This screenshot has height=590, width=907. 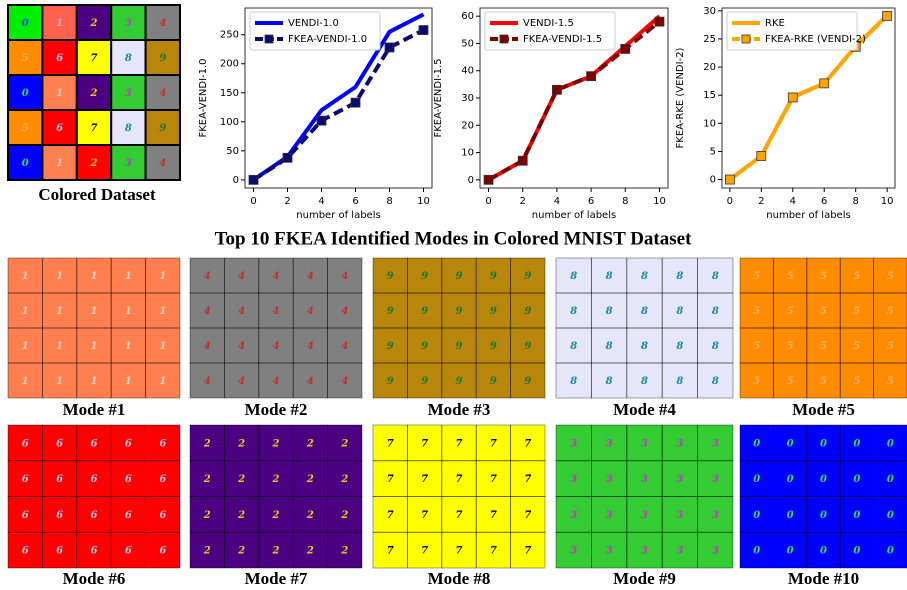 I want to click on dataset-digit: 2, so click(x=94, y=23).